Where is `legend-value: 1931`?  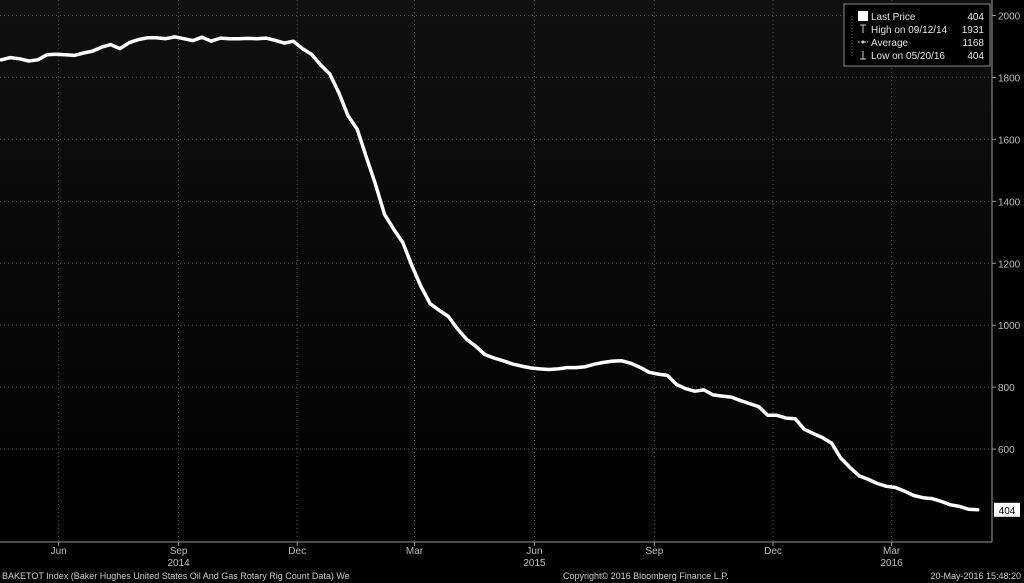
legend-value: 1931 is located at coordinates (973, 30).